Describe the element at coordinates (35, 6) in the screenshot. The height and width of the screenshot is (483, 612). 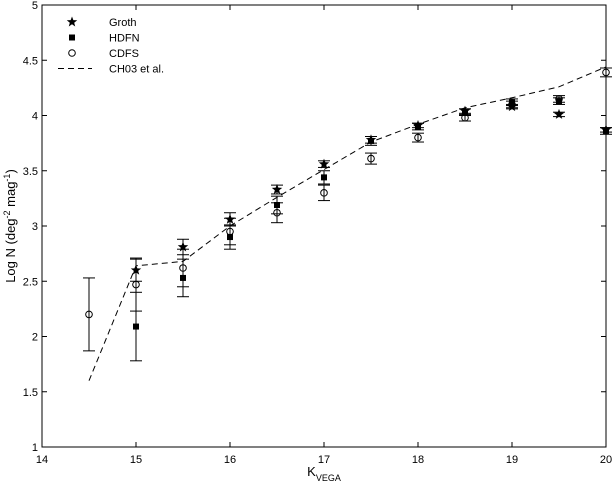
I see `y-tick-label: 5` at that location.